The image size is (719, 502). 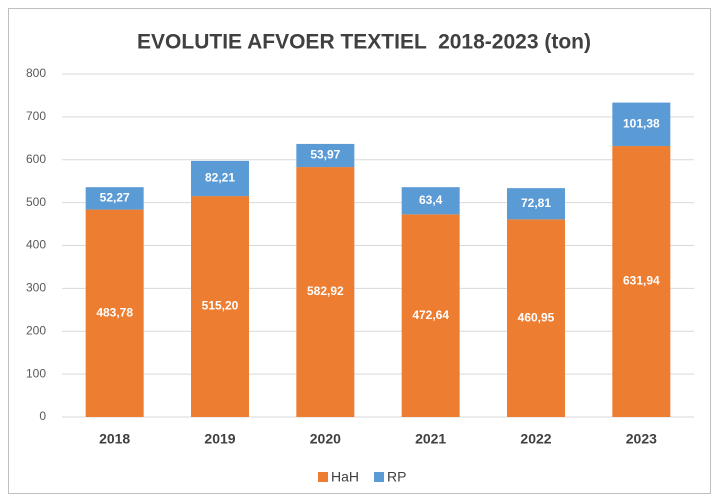 I want to click on data-label: 63,4, so click(x=431, y=200).